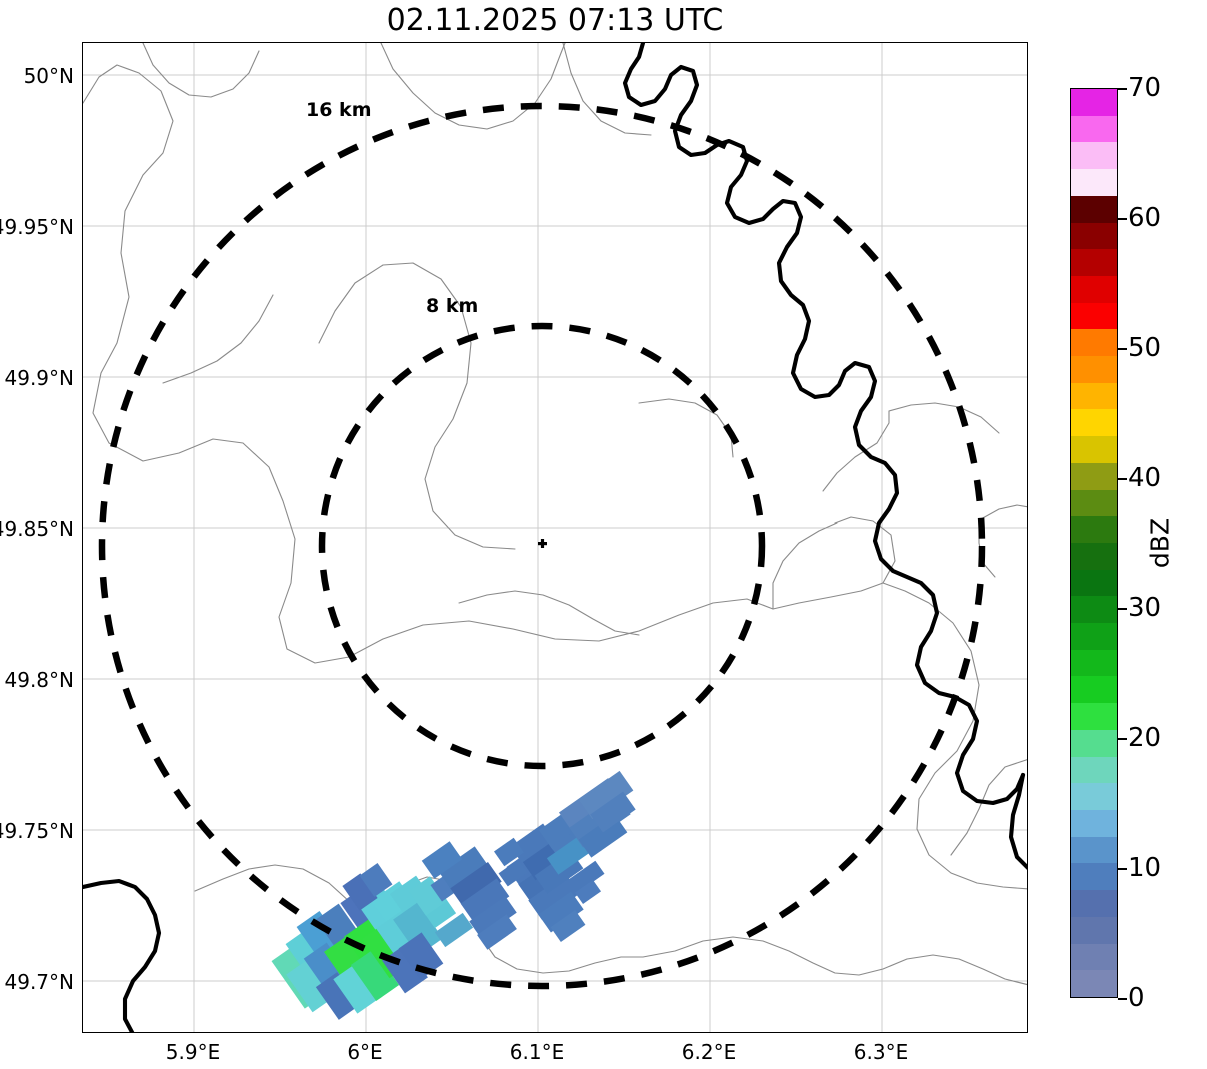 This screenshot has width=1207, height=1069. What do you see at coordinates (1160, 543) in the screenshot?
I see `colorbar-title: dBZ` at bounding box center [1160, 543].